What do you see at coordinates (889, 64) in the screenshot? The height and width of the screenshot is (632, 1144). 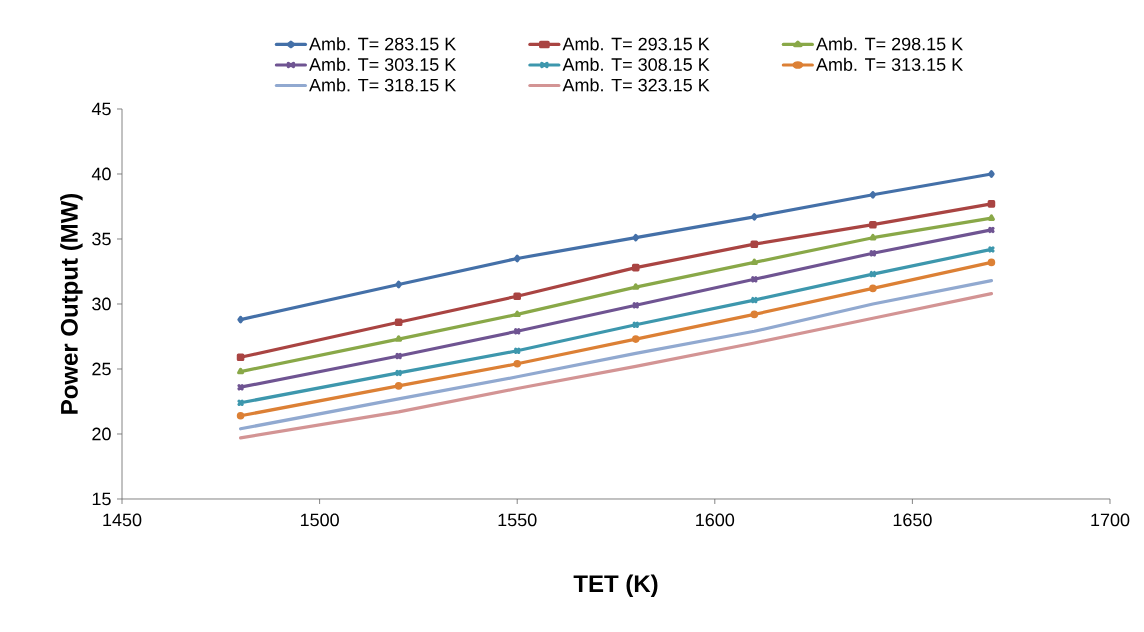 I see `legend-label: Amb. T= 313.15 K` at bounding box center [889, 64].